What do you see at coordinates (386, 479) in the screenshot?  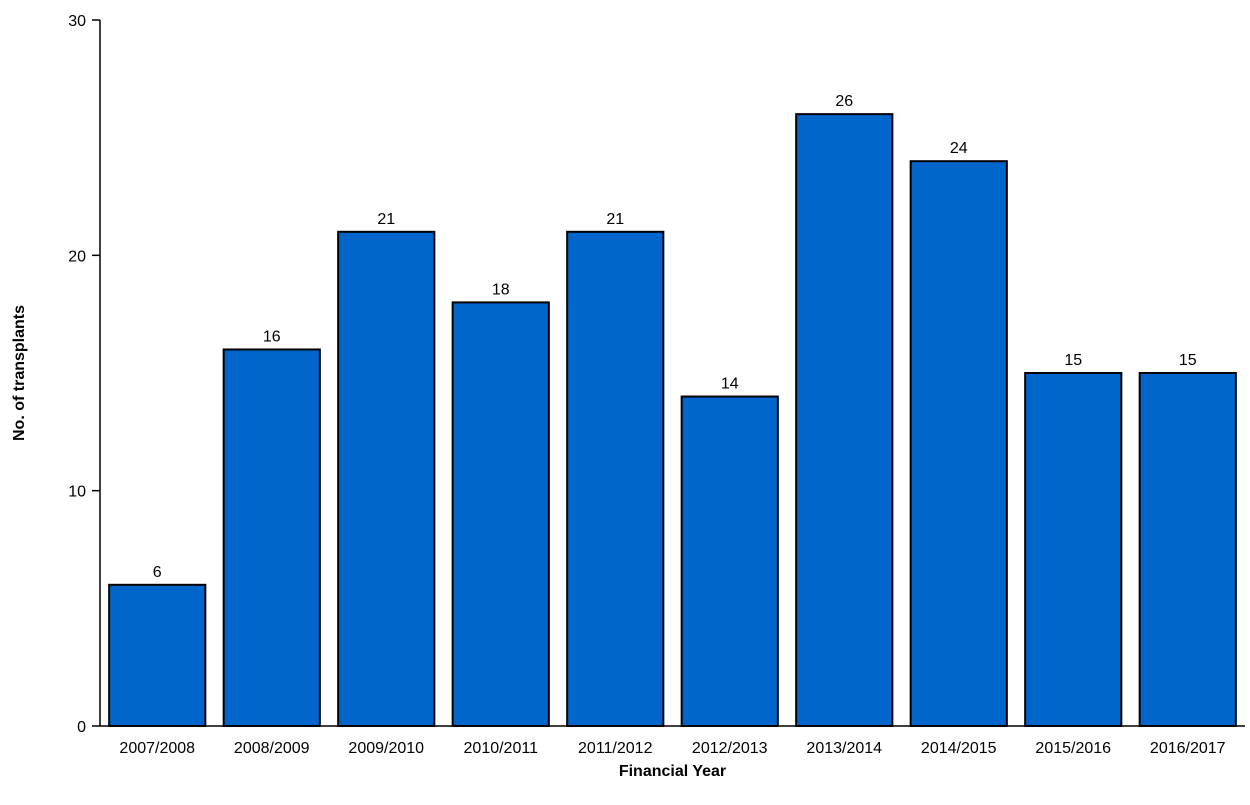 I see `bar-2009/2010` at bounding box center [386, 479].